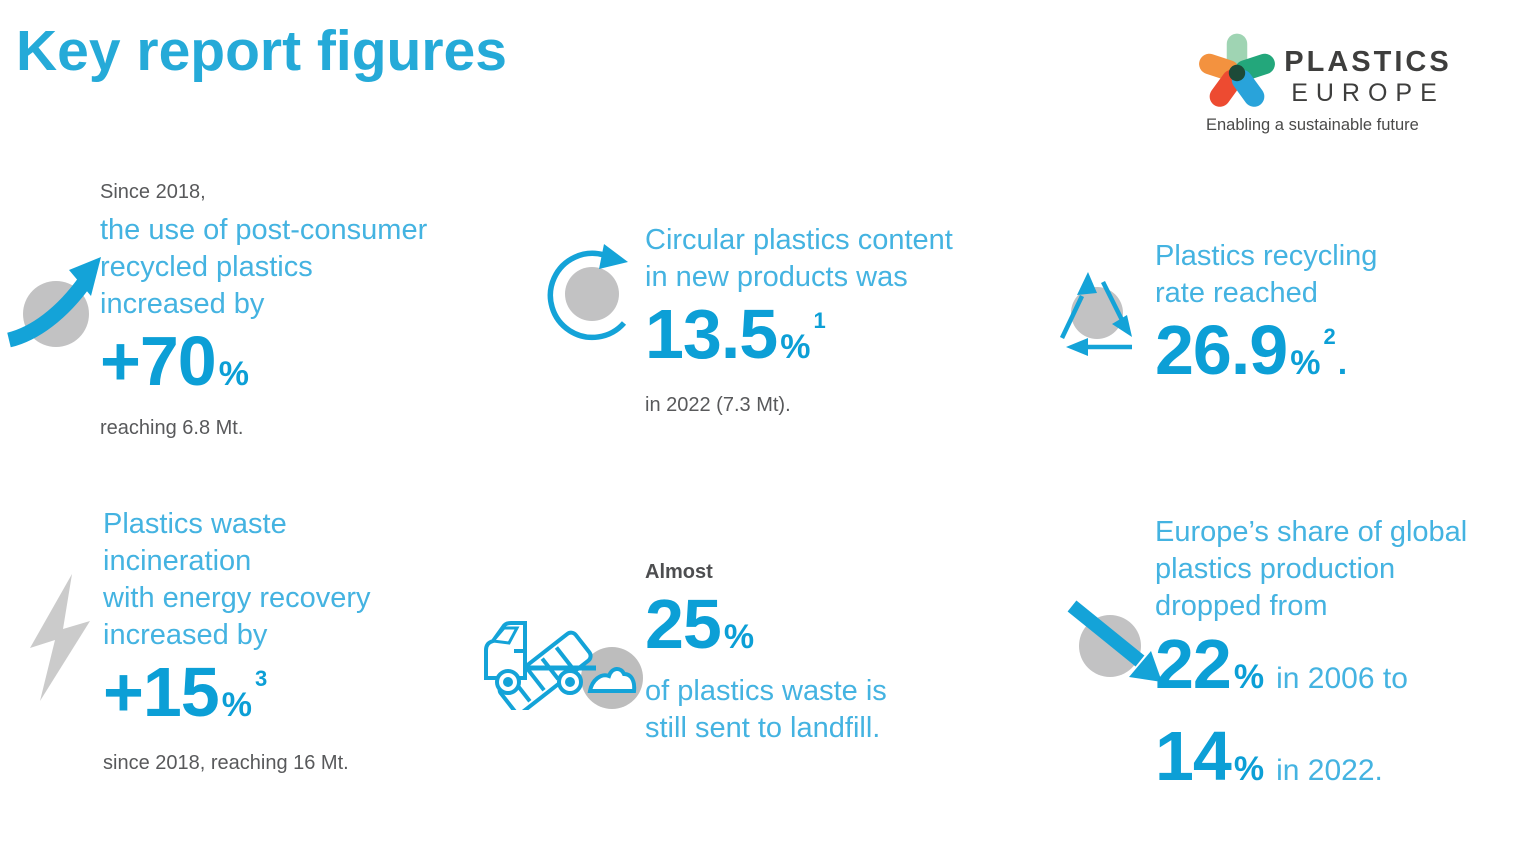 The image size is (1536, 864). Describe the element at coordinates (1368, 93) in the screenshot. I see `logo-wordmark-line2: EUROPE` at that location.